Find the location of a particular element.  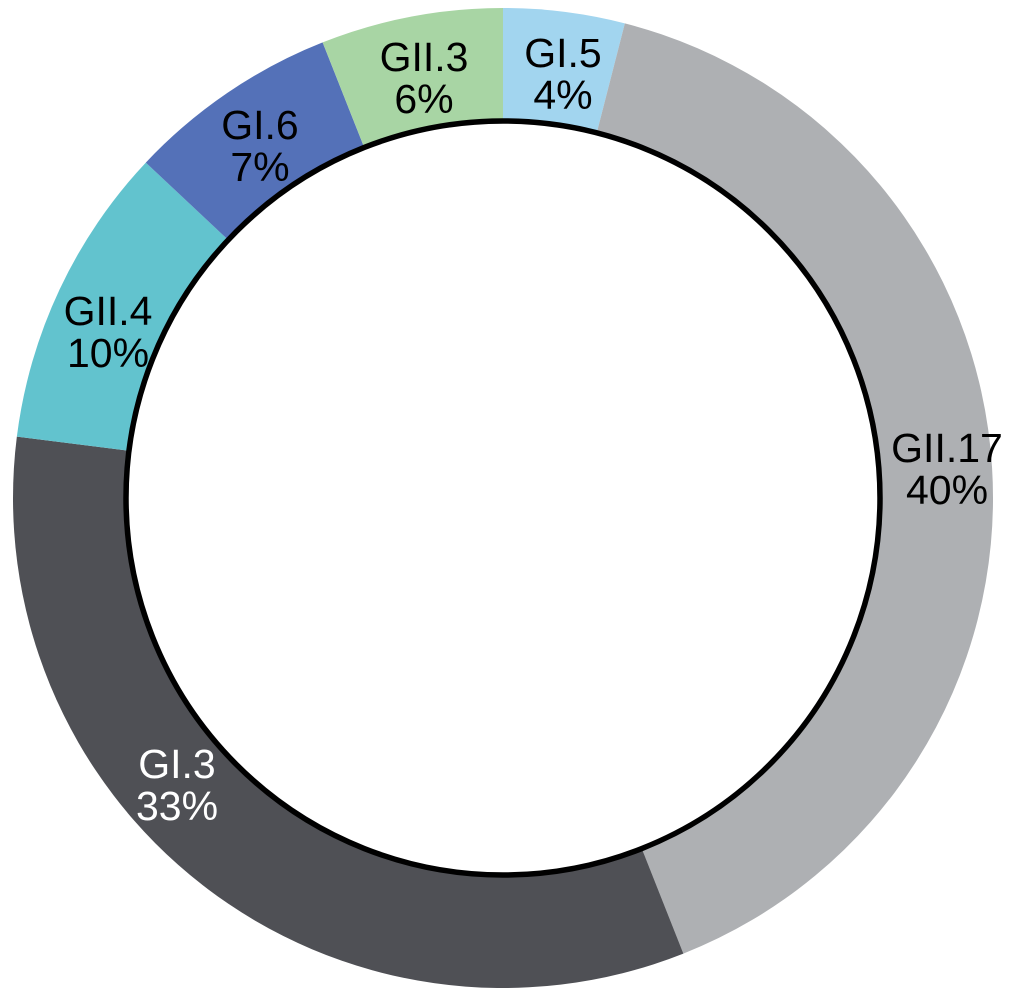

segment-name-text: GI.5 is located at coordinates (562, 53).